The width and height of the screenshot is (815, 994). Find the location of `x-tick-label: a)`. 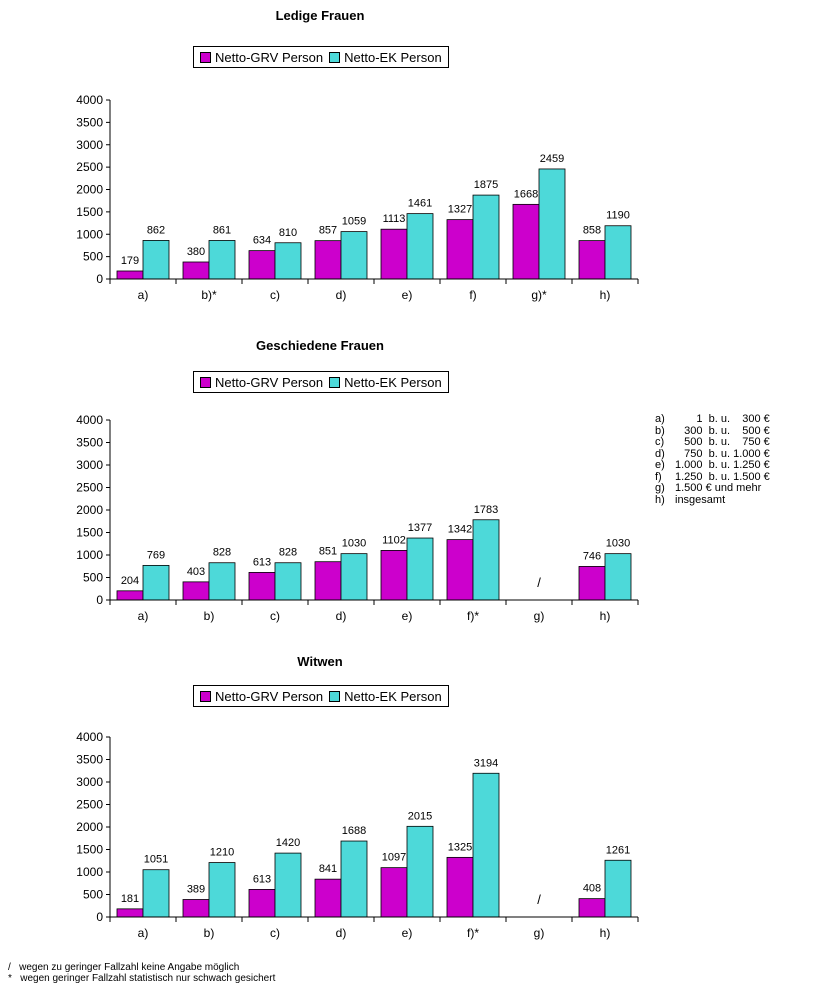

x-tick-label: a) is located at coordinates (143, 933).